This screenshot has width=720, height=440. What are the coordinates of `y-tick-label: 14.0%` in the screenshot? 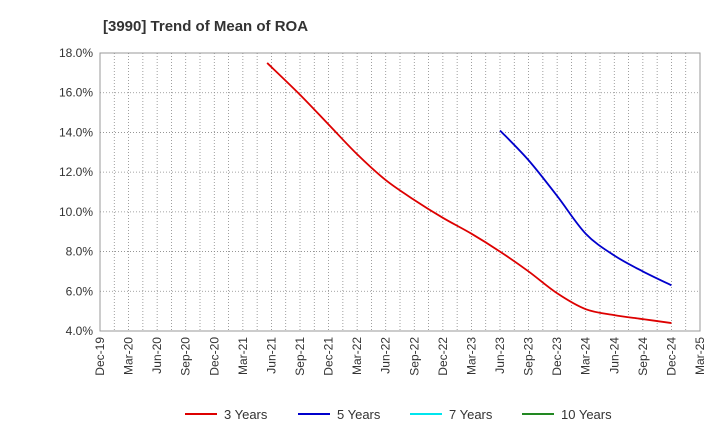 It's located at (76, 132).